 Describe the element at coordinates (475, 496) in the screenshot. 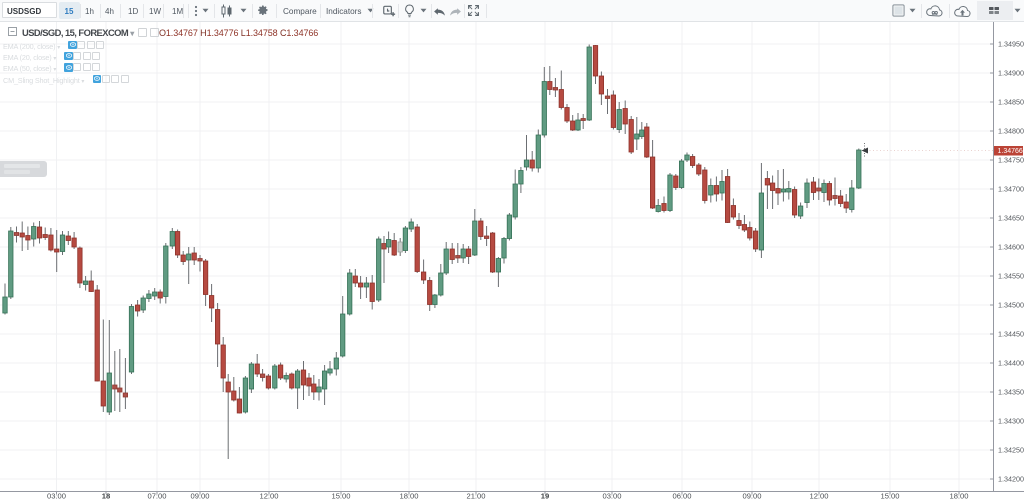

I see `svg-text: 21:00` at that location.